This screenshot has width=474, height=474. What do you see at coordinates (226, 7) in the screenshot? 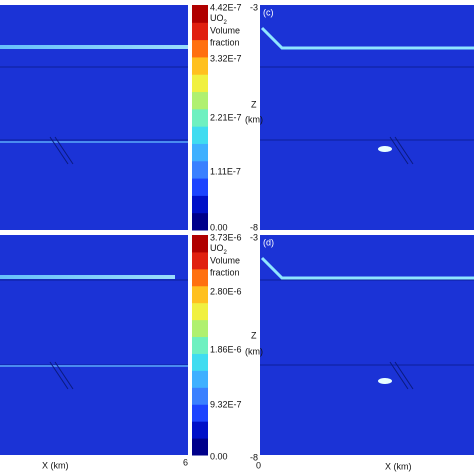
I see `colorbar-max: 4.42E-7` at bounding box center [226, 7].